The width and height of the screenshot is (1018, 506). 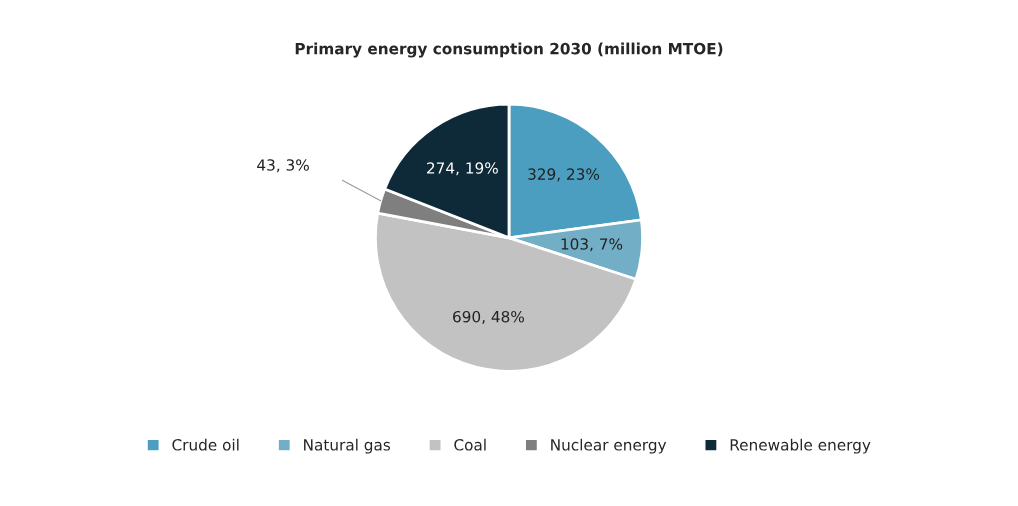 I want to click on legend-label: Nuclear energy, so click(x=609, y=446).